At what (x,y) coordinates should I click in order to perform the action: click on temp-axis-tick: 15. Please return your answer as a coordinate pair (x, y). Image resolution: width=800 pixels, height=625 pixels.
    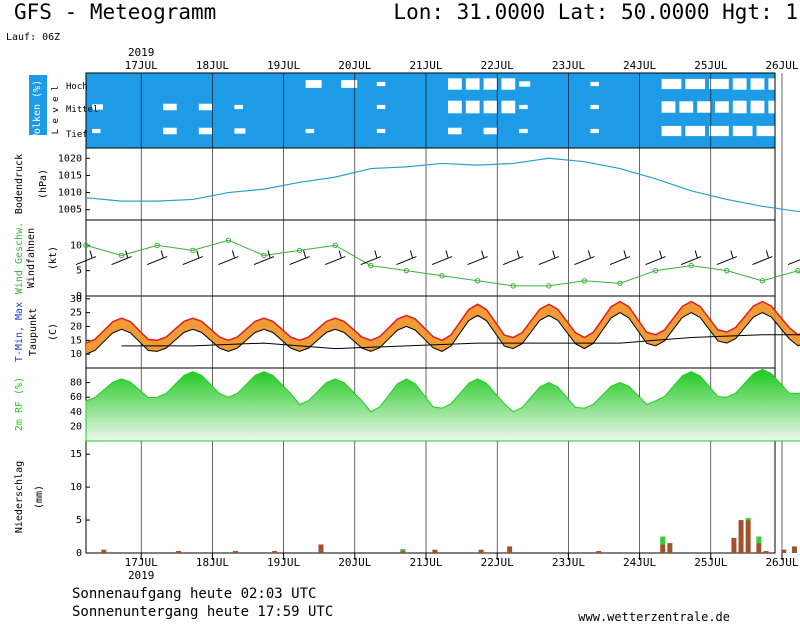
    Looking at the image, I should click on (76, 340).